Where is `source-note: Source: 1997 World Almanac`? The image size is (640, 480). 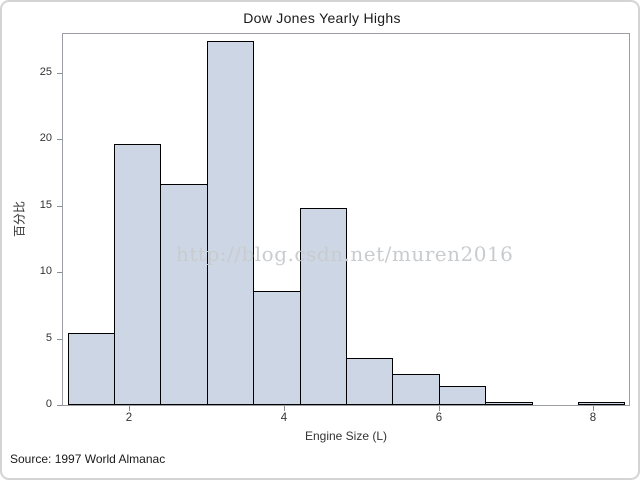 source-note: Source: 1997 World Almanac is located at coordinates (88, 459).